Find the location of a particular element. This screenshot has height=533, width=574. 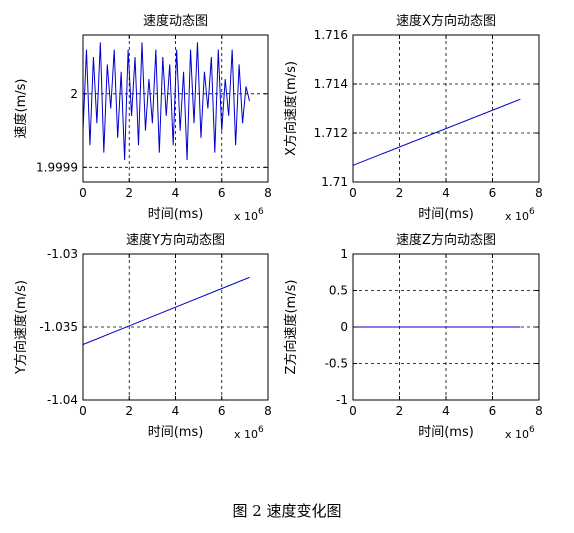

y-axis-label: X方向速度(m/s) is located at coordinates (291, 108).